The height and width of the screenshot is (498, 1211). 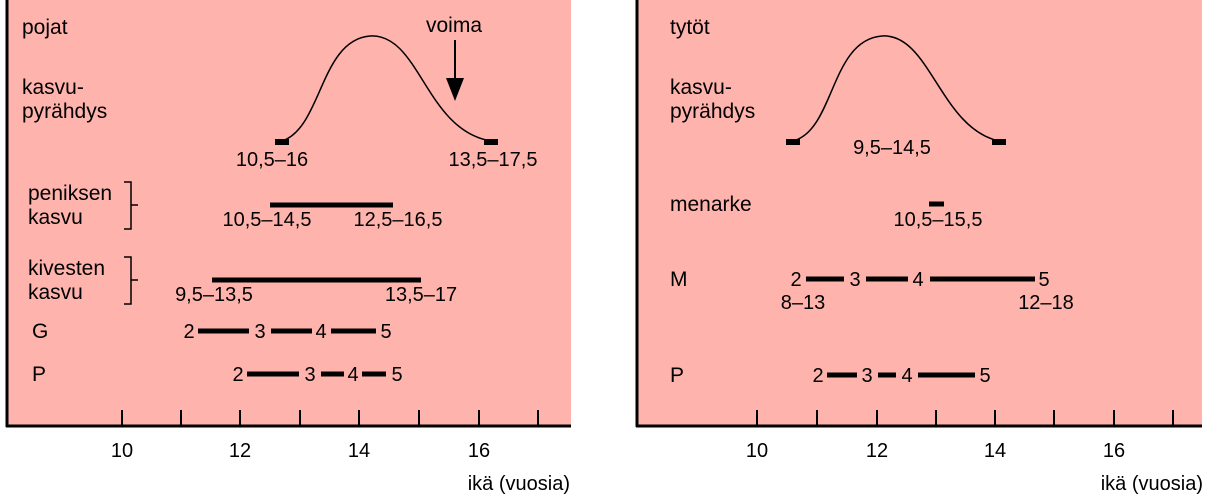 I want to click on girls-growth-range: 9,5–14,5, so click(x=892, y=148).